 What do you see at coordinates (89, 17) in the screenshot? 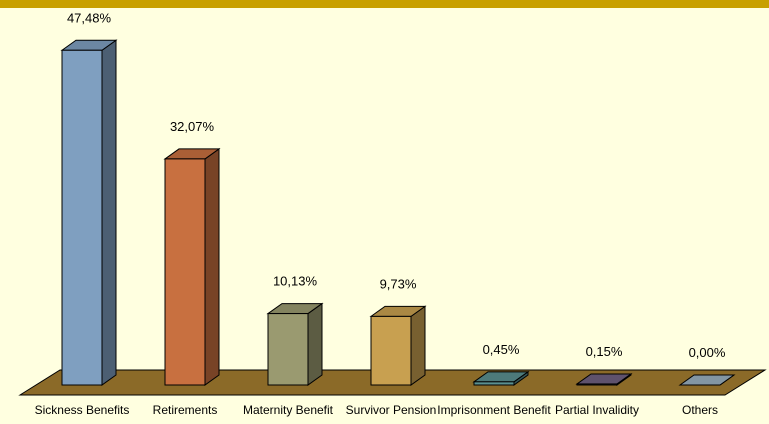
I see `value-label: 47,48%` at bounding box center [89, 17].